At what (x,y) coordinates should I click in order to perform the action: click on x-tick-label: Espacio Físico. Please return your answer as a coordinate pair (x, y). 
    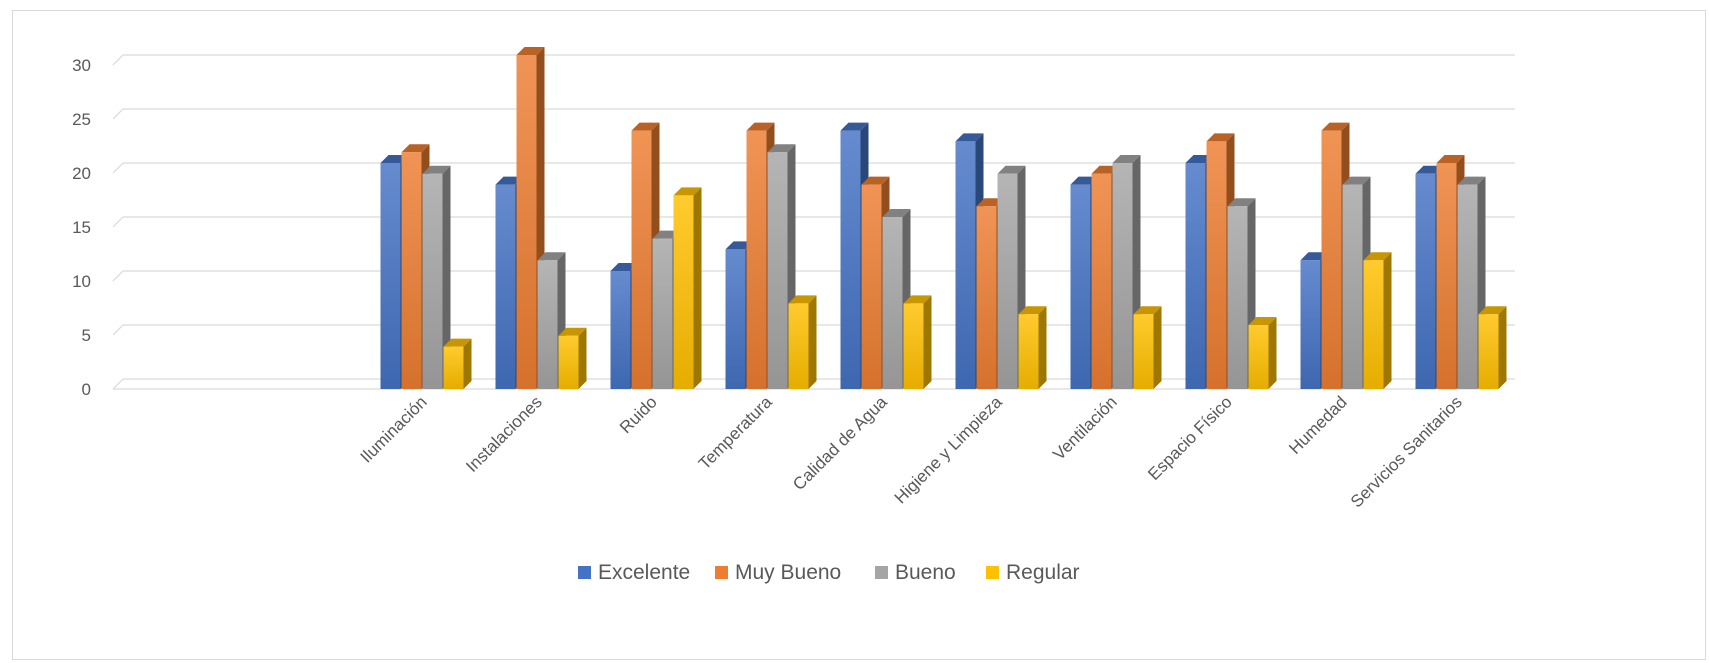
    Looking at the image, I should click on (1190, 438).